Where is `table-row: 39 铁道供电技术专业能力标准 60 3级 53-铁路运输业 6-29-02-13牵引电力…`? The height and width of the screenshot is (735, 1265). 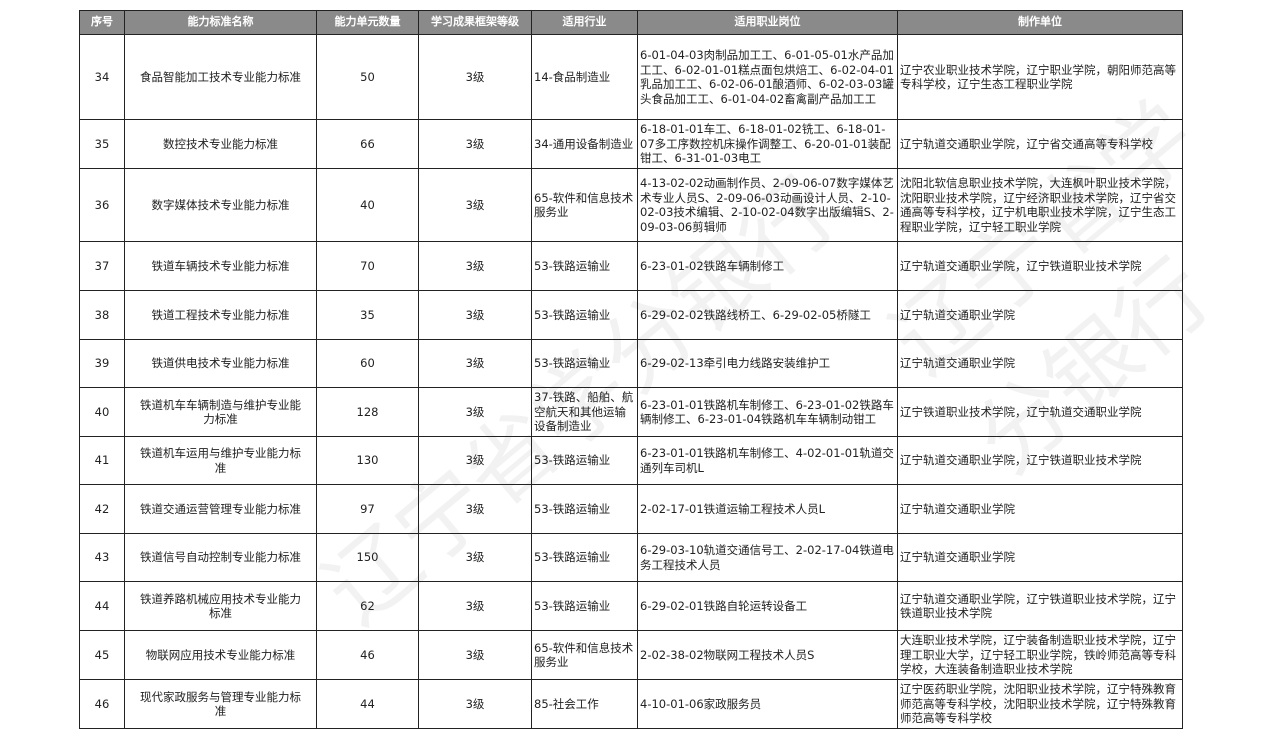 table-row: 39 铁道供电技术专业能力标准 60 3级 53-铁路运输业 6-29-02-13牵引电力… is located at coordinates (631, 363).